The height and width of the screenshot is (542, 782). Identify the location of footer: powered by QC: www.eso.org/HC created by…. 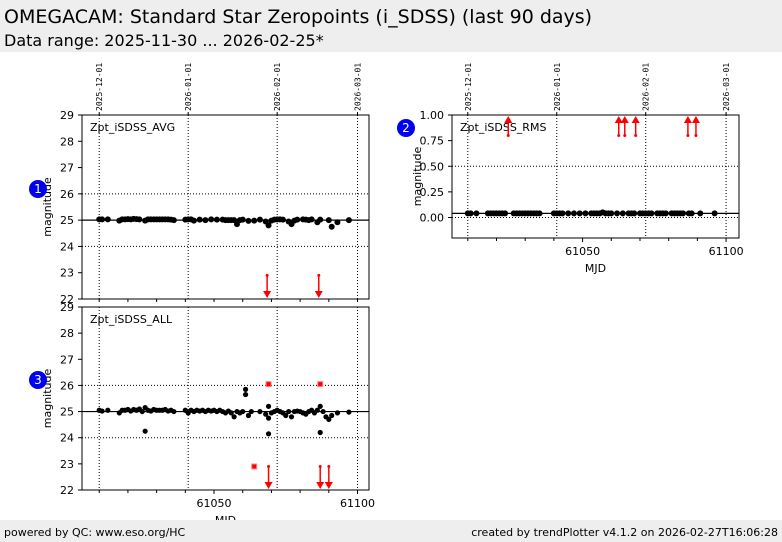
(391, 531).